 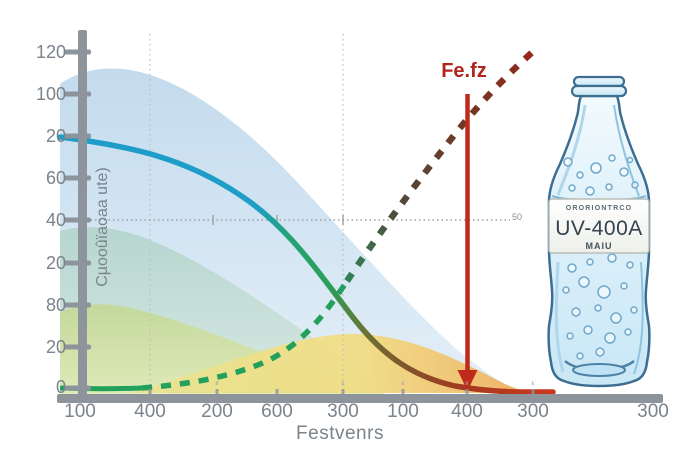 What do you see at coordinates (341, 392) in the screenshot?
I see `x-axis-ticks` at bounding box center [341, 392].